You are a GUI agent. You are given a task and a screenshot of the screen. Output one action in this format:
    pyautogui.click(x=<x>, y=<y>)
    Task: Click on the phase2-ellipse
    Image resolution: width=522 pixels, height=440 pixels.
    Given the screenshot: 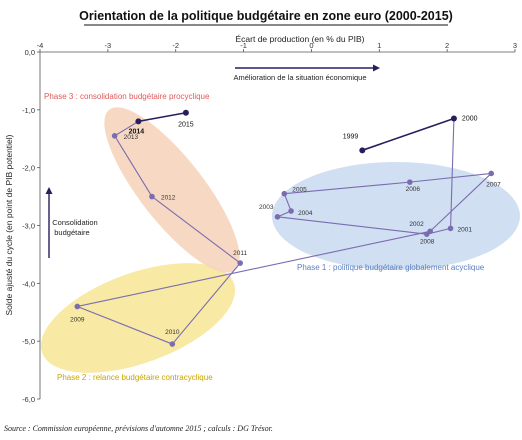 What is the action you would take?
    pyautogui.click(x=138, y=318)
    